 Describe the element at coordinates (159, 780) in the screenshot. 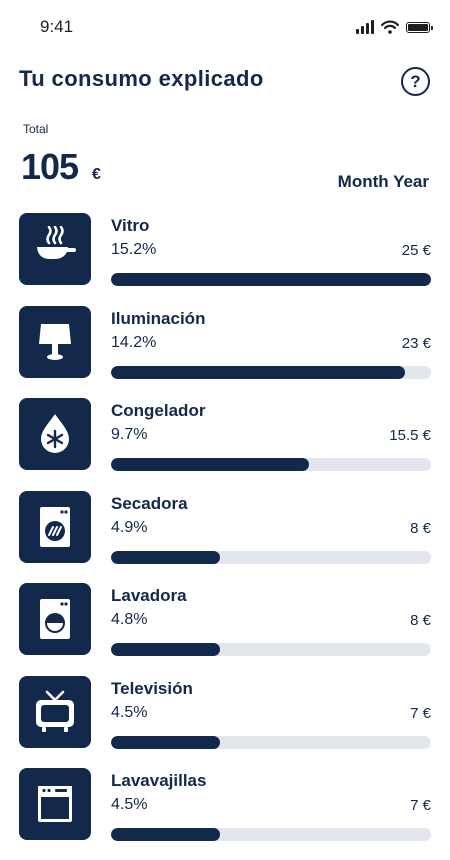

I see `item-name: Lavavajillas` at that location.